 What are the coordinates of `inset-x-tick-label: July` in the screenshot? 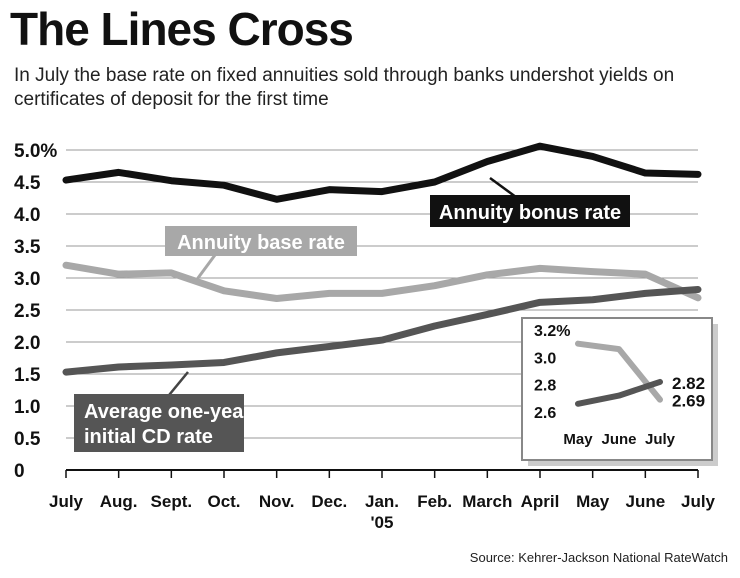 It's located at (660, 439).